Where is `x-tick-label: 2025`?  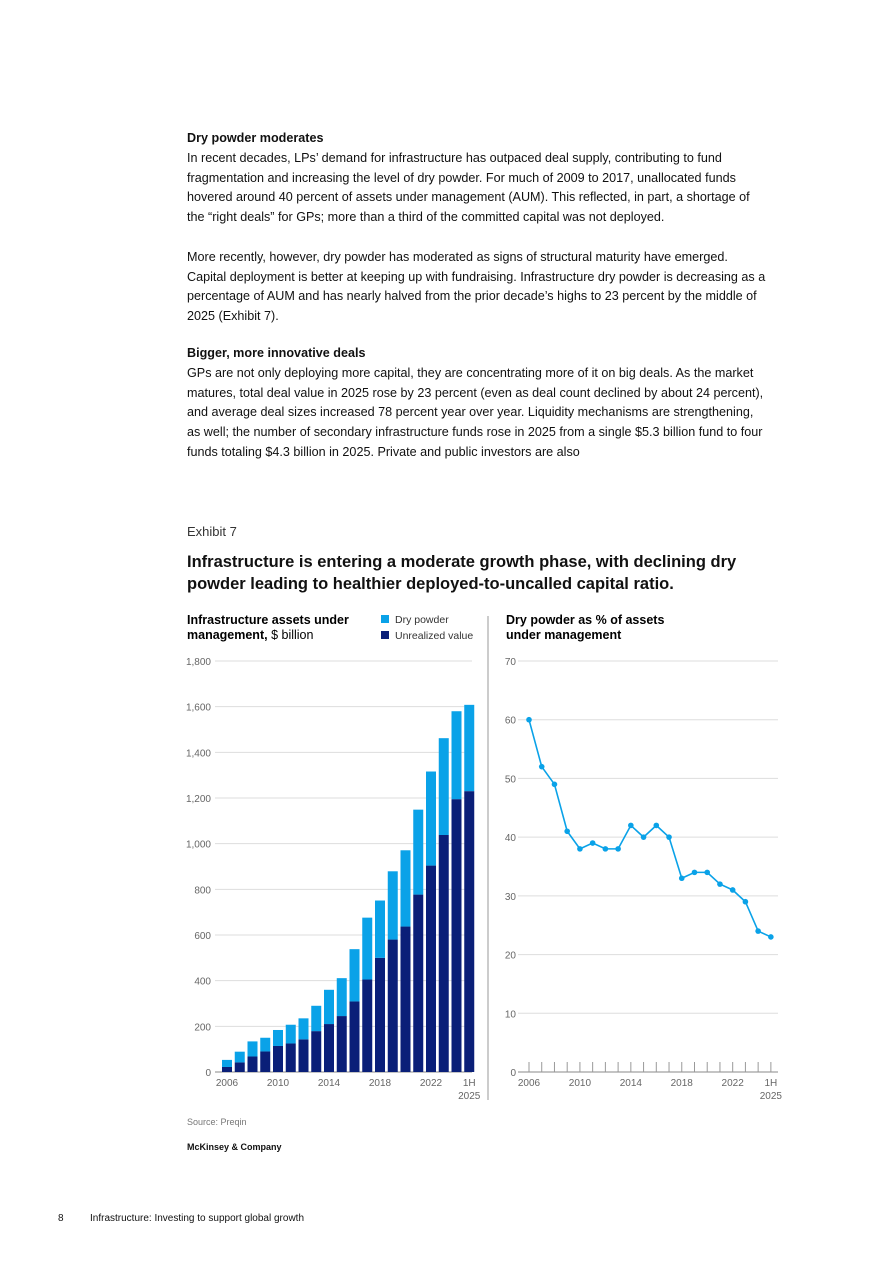 x-tick-label: 2025 is located at coordinates (469, 1096).